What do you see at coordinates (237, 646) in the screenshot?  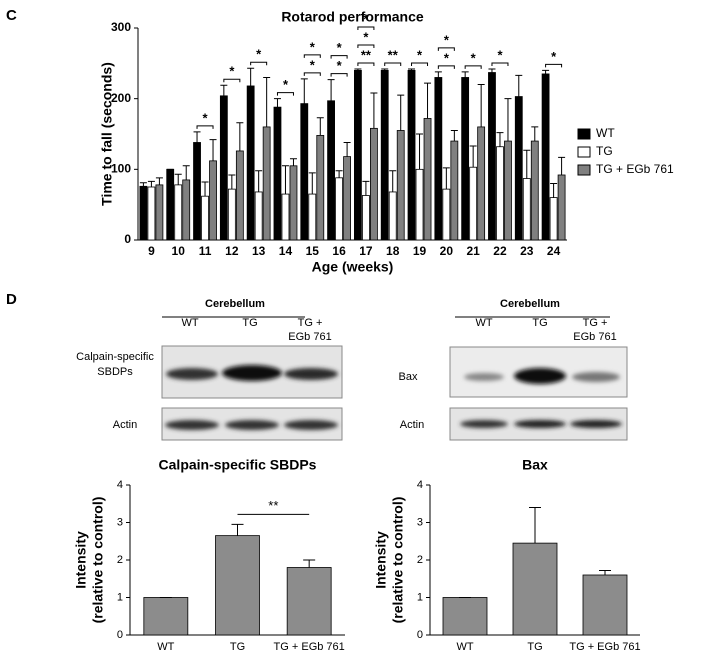 I see `x-tick-label: TG` at bounding box center [237, 646].